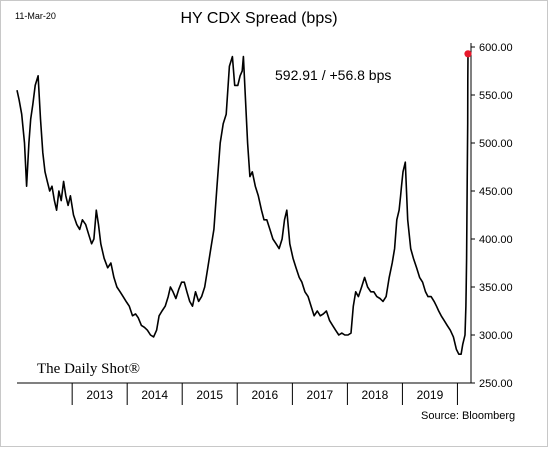  I want to click on y-tick-label: 500.00, so click(496, 144).